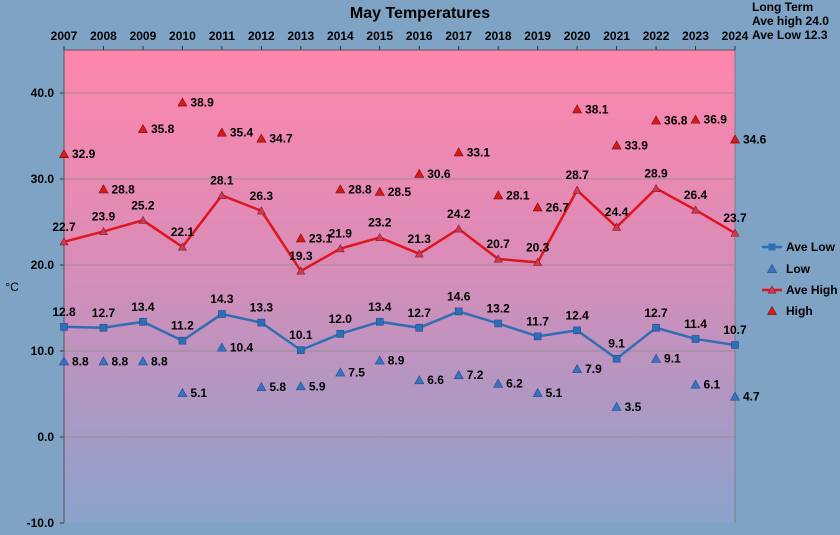  What do you see at coordinates (104, 216) in the screenshot?
I see `data-label: 23.9` at bounding box center [104, 216].